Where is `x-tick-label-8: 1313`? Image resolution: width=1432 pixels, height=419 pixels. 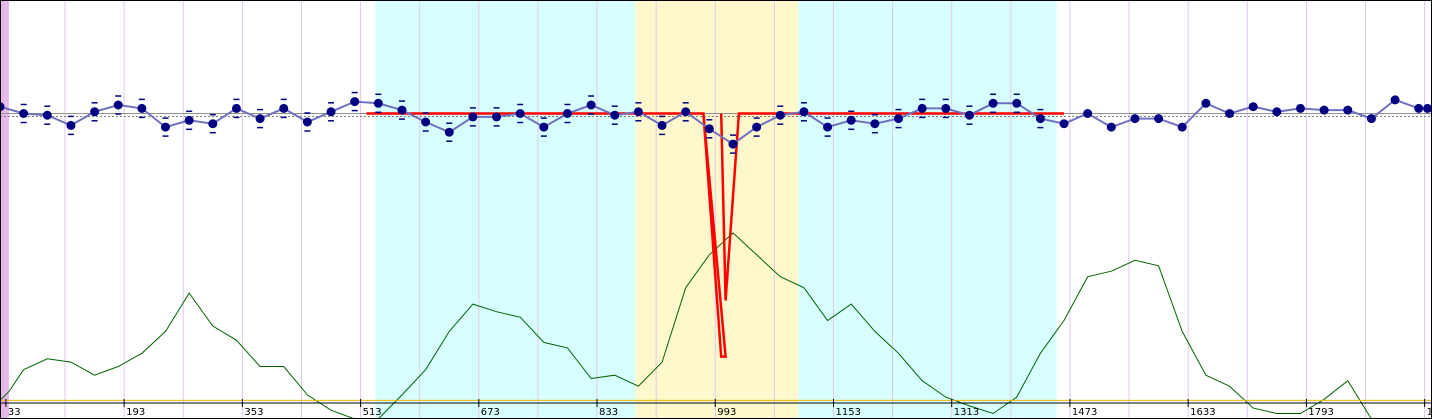 x-tick-label-8: 1313 is located at coordinates (966, 412).